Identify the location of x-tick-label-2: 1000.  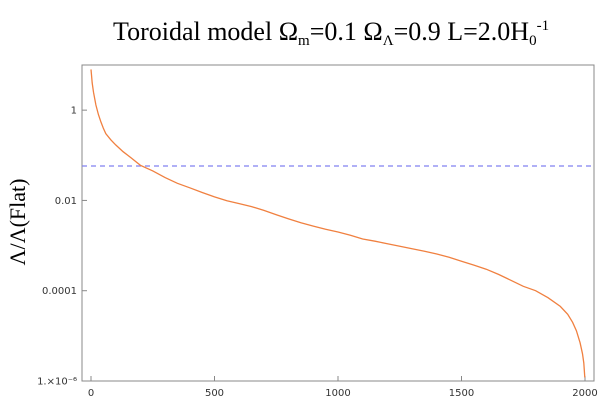
(337, 393).